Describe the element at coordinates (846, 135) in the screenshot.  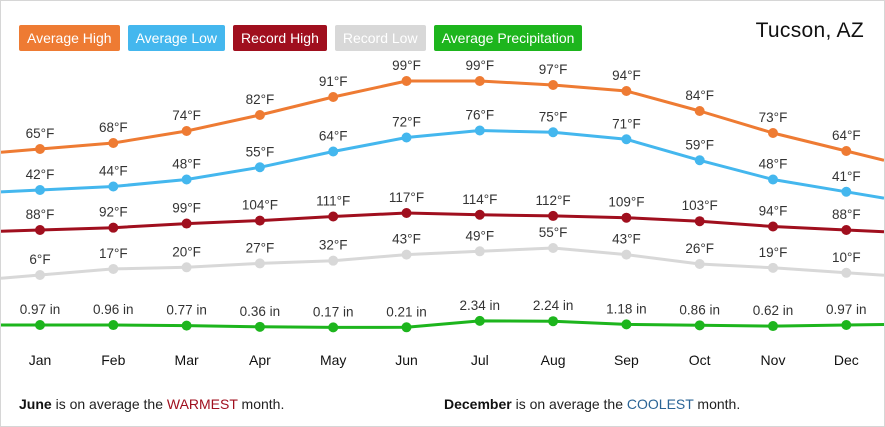
I see `average-high-value-label: 64°F` at that location.